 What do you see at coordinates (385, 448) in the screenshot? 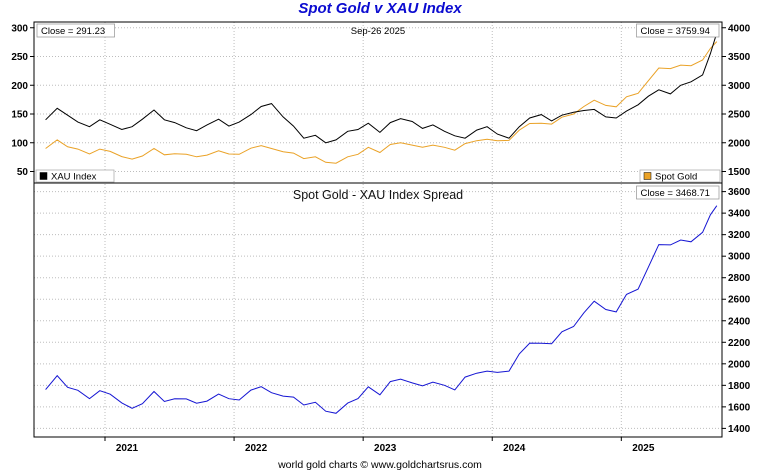
I see `x-tick-label: 2023` at bounding box center [385, 448].